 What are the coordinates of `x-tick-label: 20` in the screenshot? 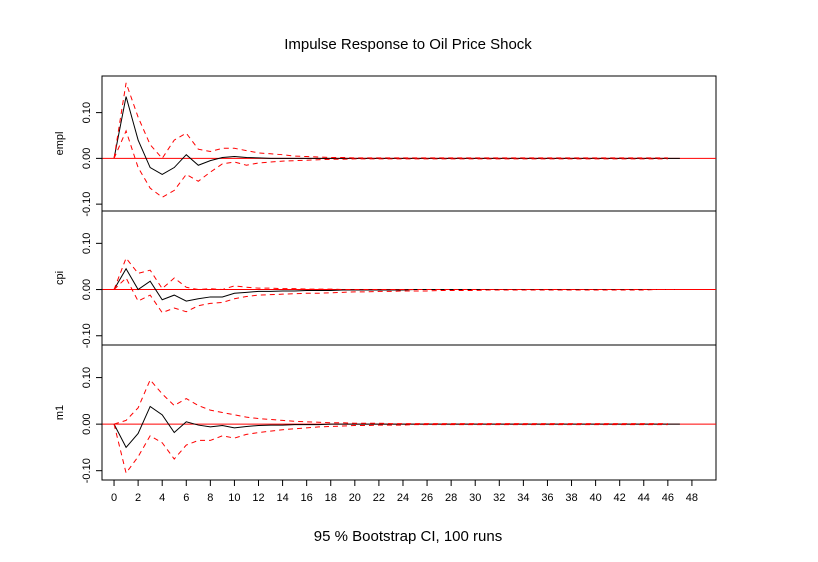 It's located at (355, 498).